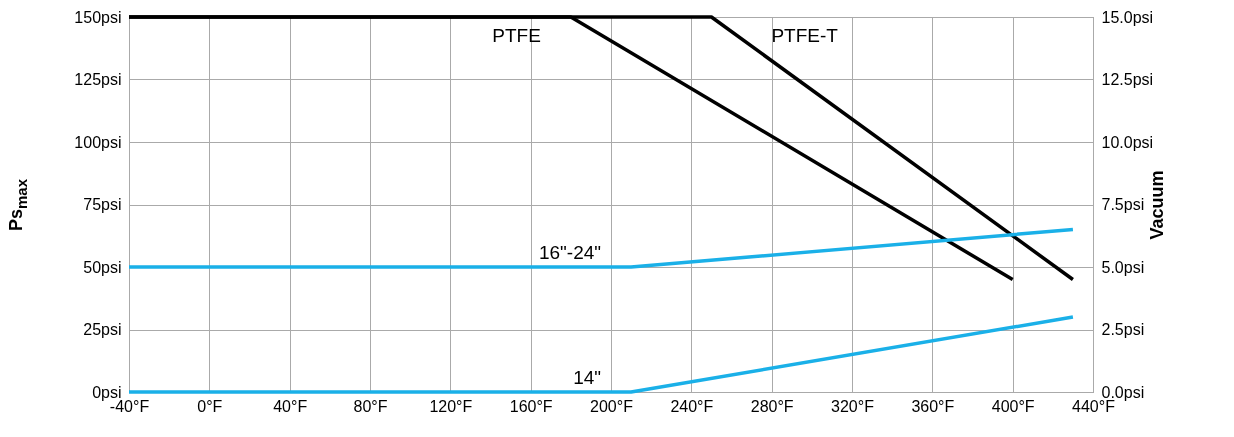 Image resolution: width=1234 pixels, height=437 pixels. Describe the element at coordinates (612, 406) in the screenshot. I see `x-tick-label: 200°F` at that location.